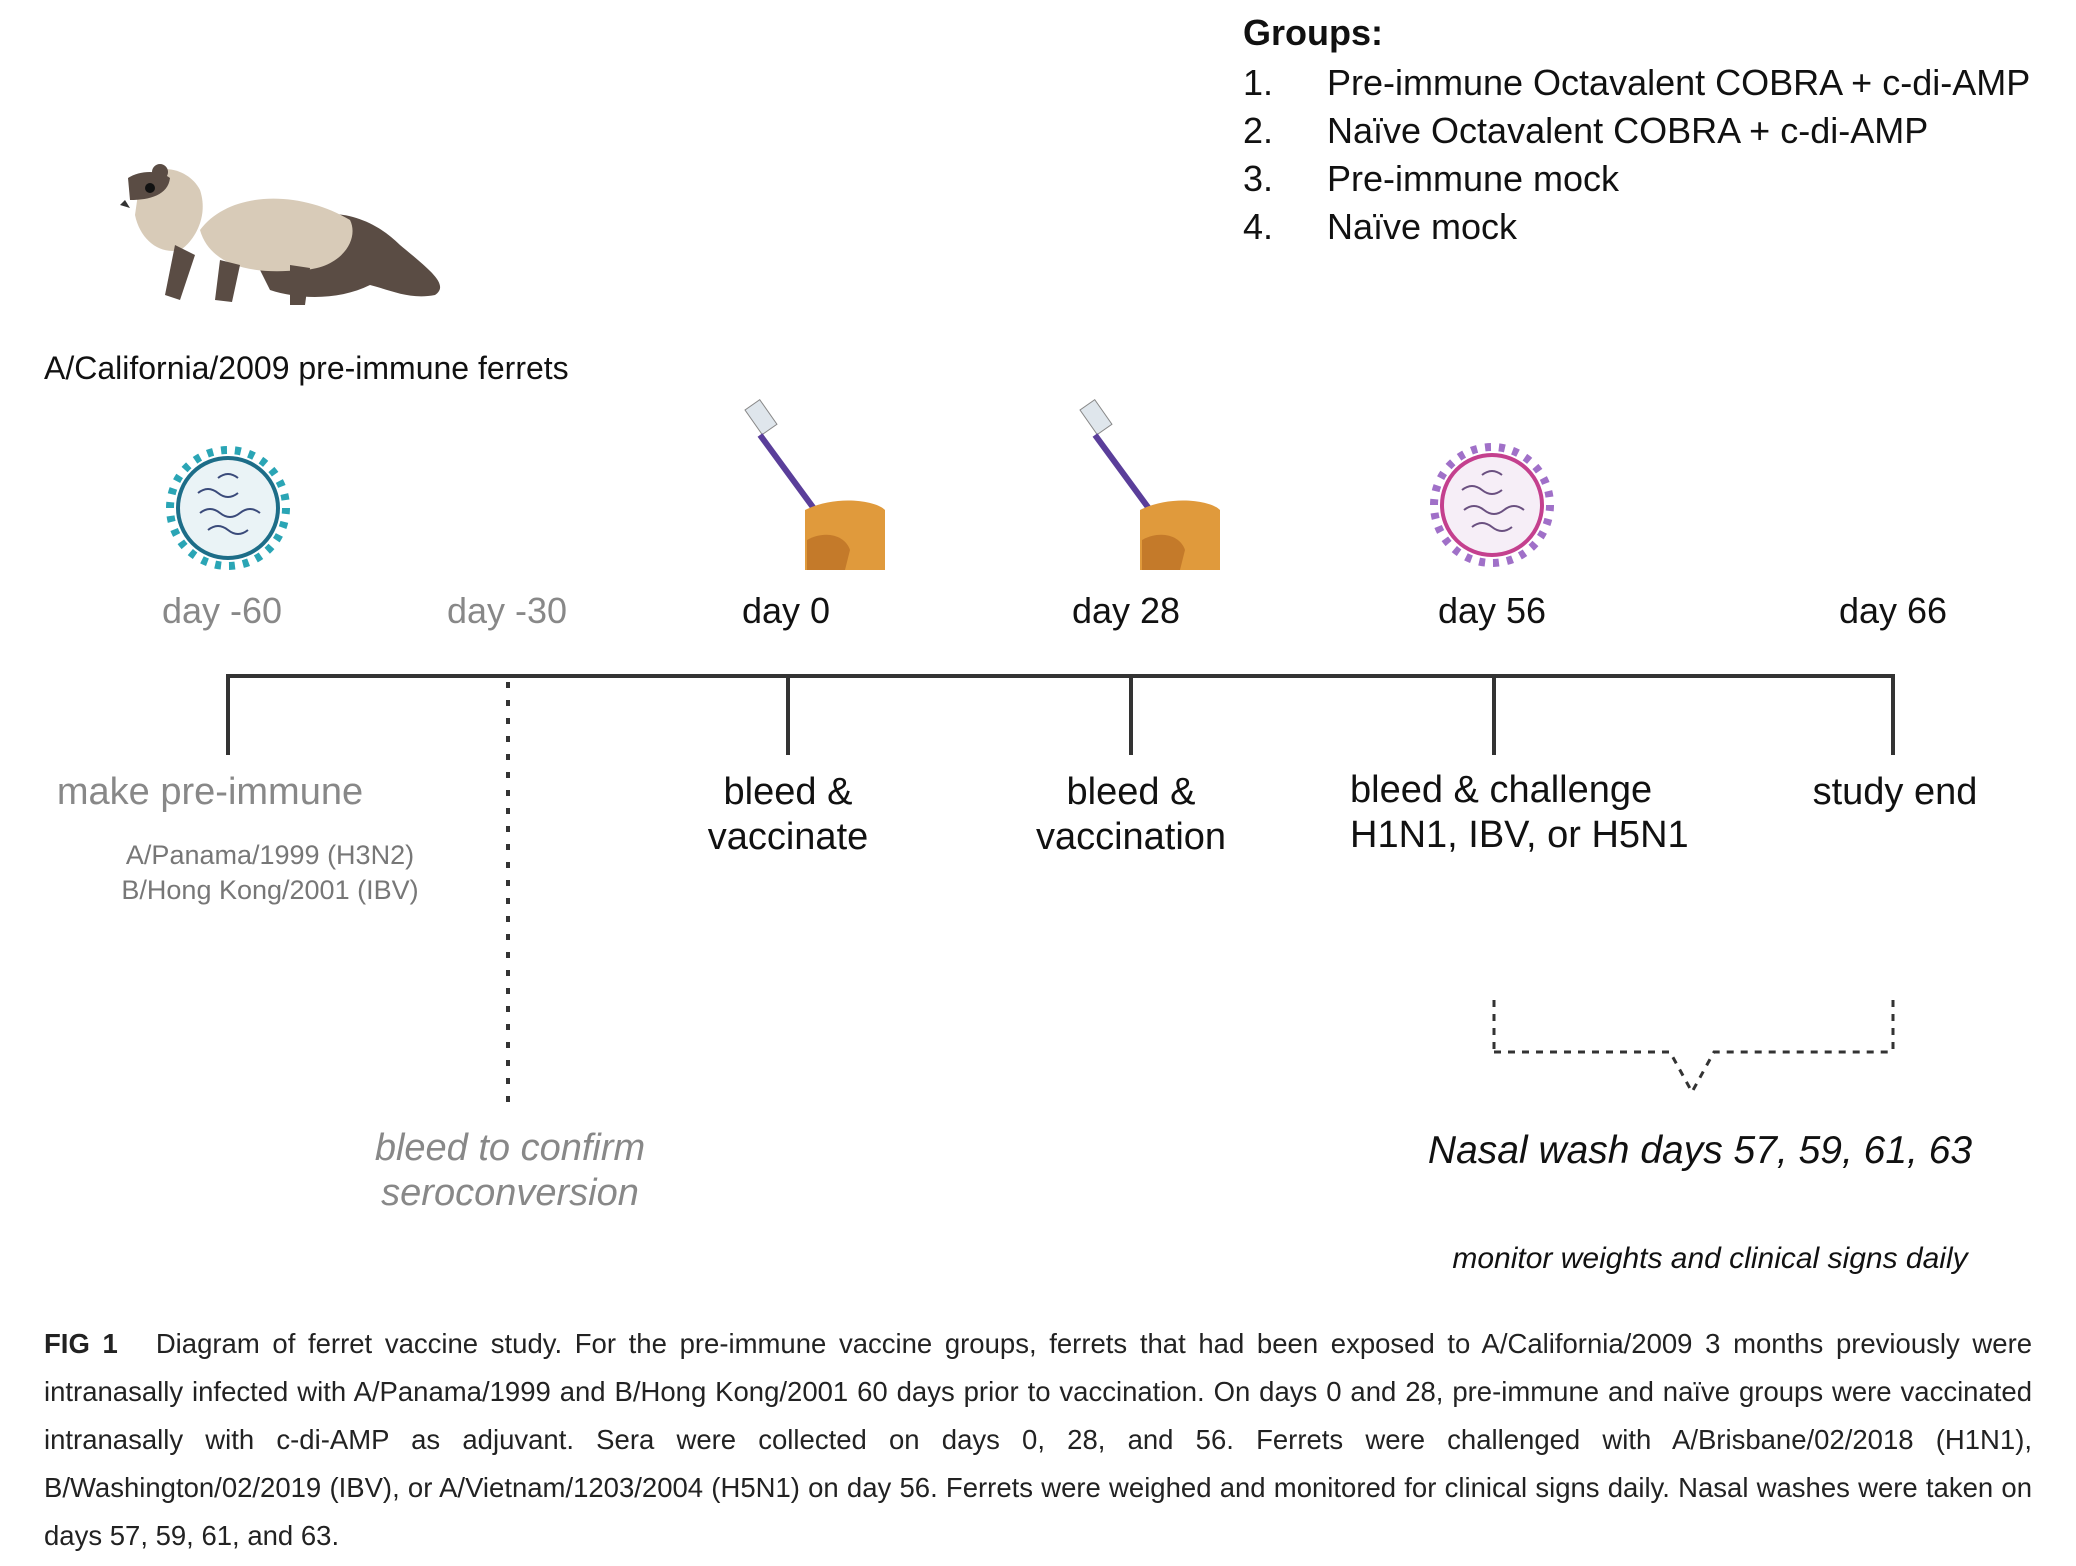 Image resolution: width=2076 pixels, height=1566 pixels. I want to click on pipette-vaccine-icon-day0, so click(814, 484).